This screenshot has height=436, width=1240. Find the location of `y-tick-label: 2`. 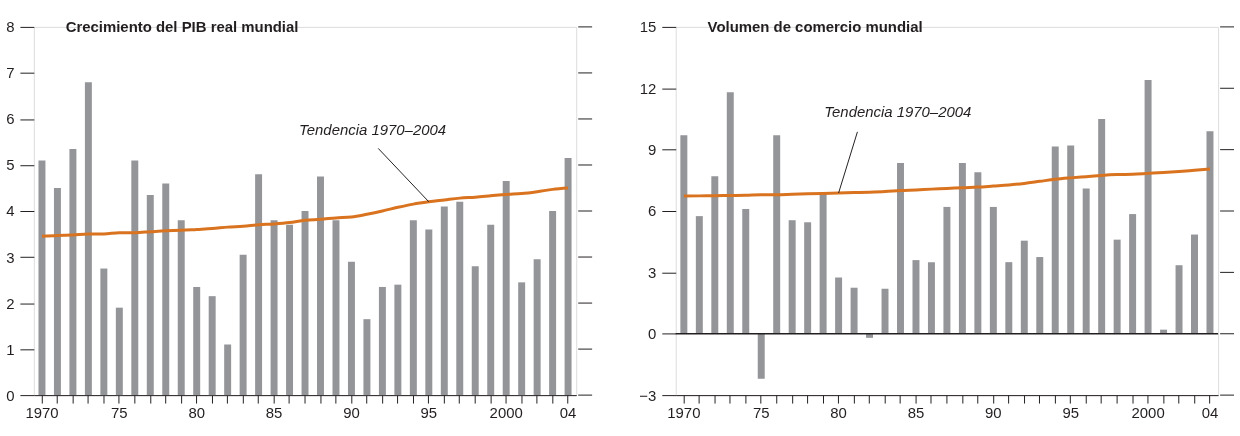

y-tick-label: 2 is located at coordinates (10, 303).